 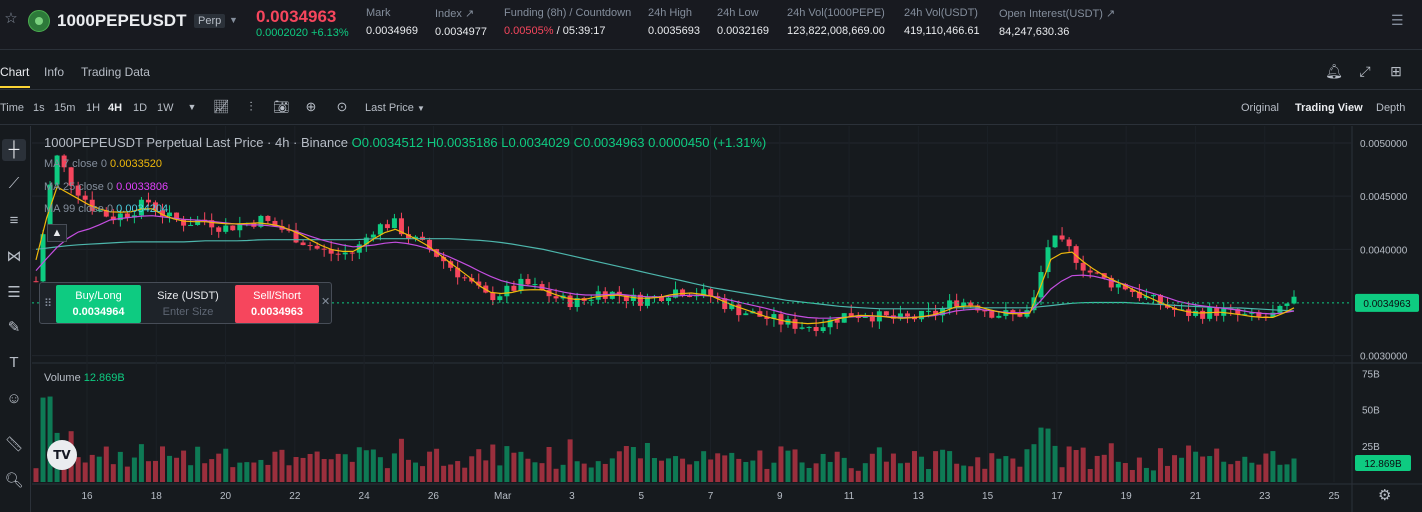 I want to click on interval-1d: 1D, so click(x=140, y=108).